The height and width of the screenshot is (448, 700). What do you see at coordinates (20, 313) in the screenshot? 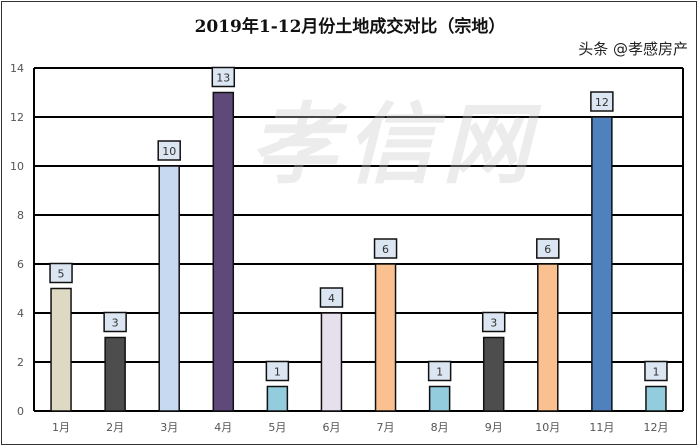
I see `y-tick-label: 4` at bounding box center [20, 313].